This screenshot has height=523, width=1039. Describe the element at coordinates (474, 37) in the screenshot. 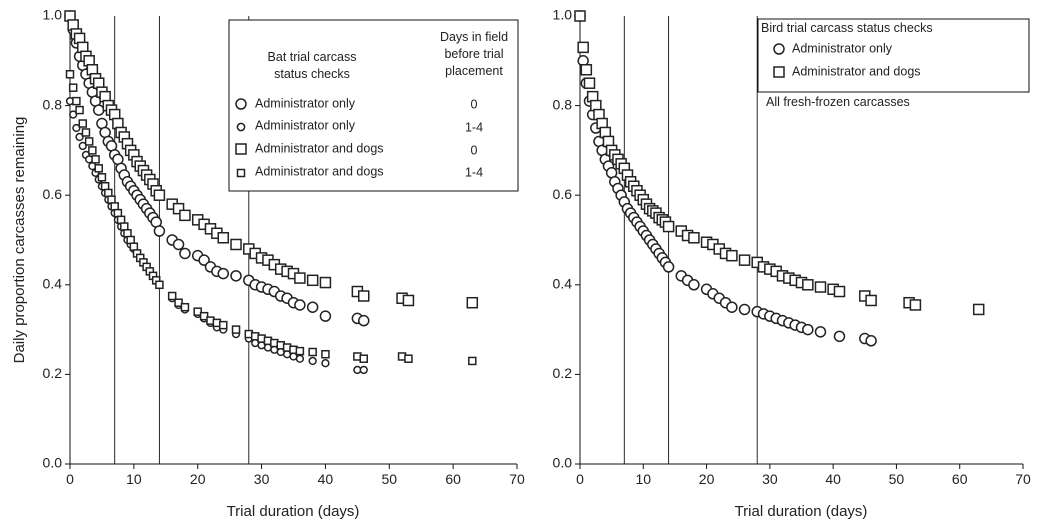

I see `legend-header-line-1: Days in field` at that location.